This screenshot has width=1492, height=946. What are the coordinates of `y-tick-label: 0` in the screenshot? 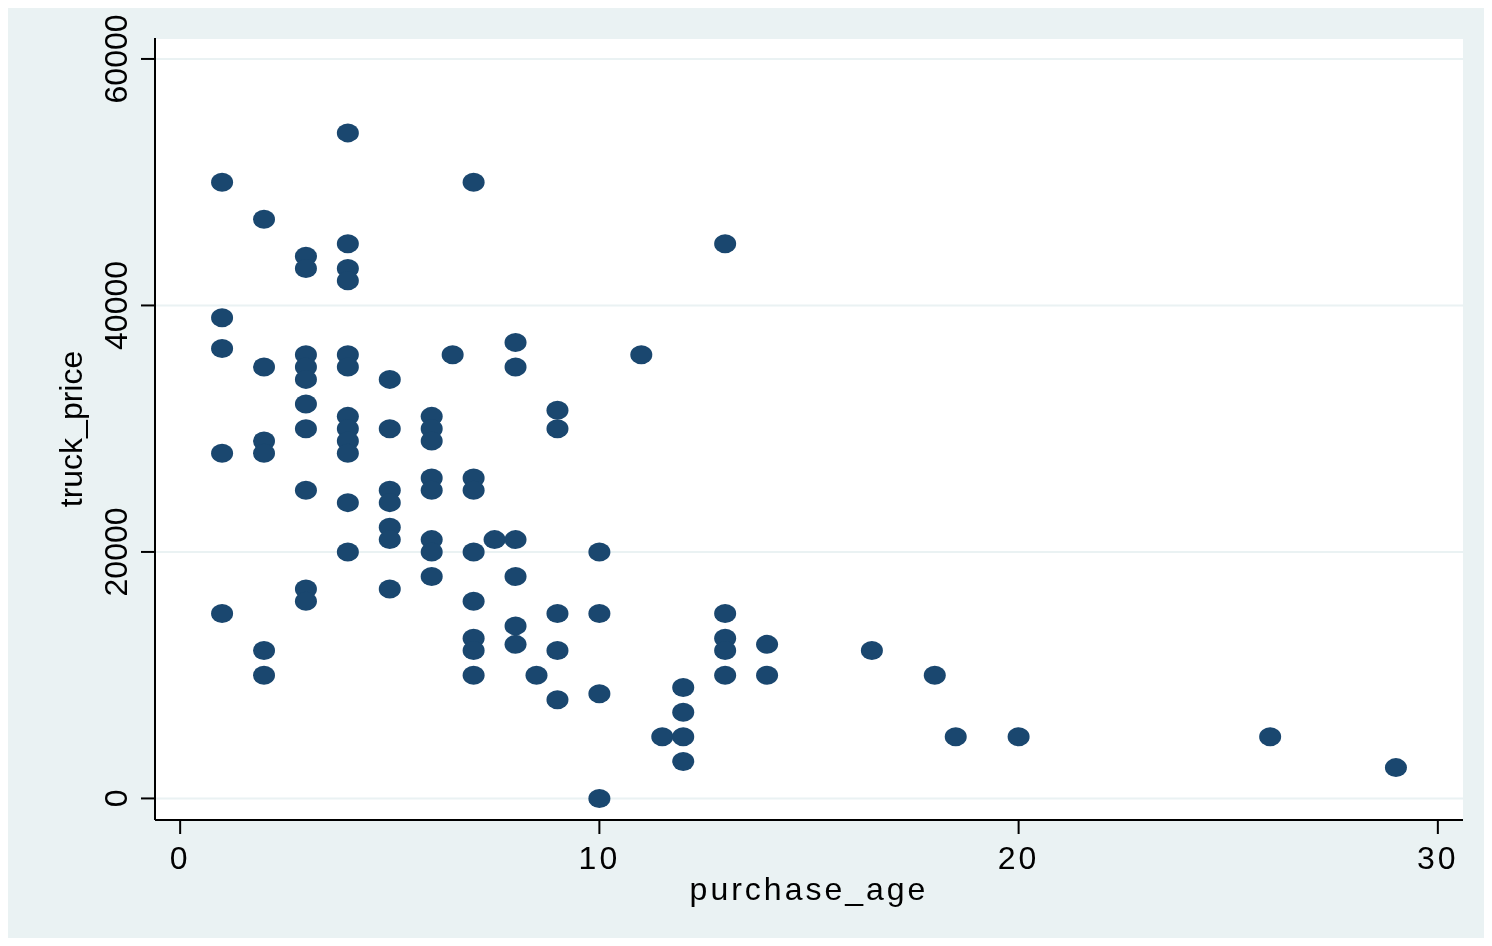 It's located at (116, 798).